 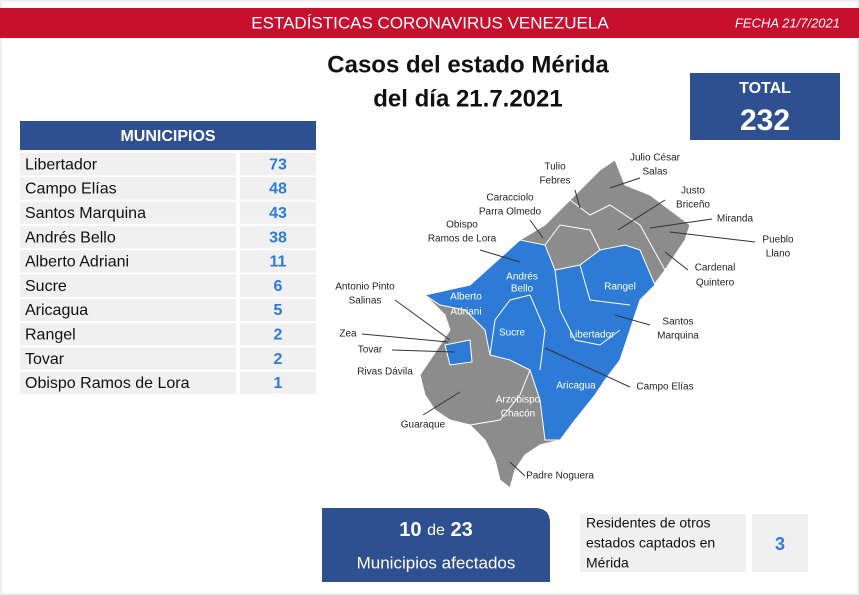 I want to click on map-borders, so click(x=567, y=312).